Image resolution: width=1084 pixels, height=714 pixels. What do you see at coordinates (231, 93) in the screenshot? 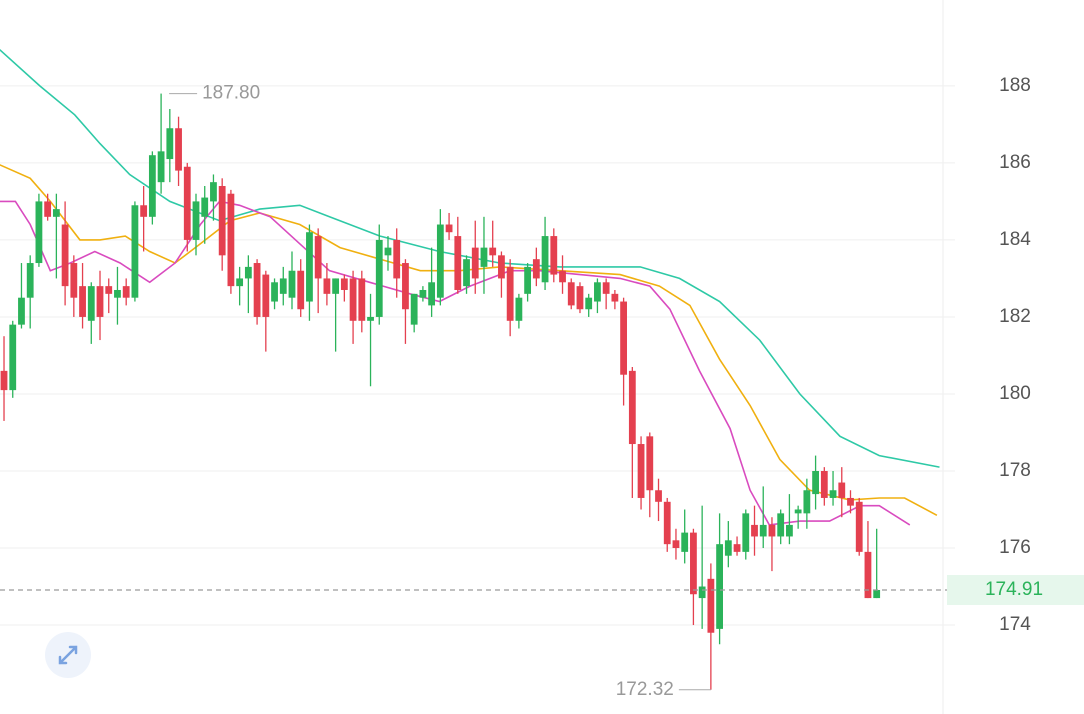
I see `annotation-label: 187.80` at bounding box center [231, 93].